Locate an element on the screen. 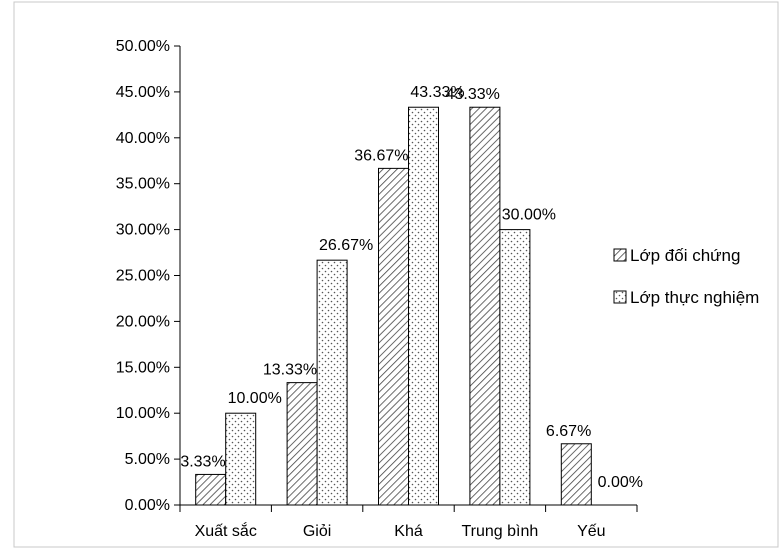  y-tick-label: 35.00% is located at coordinates (143, 184).